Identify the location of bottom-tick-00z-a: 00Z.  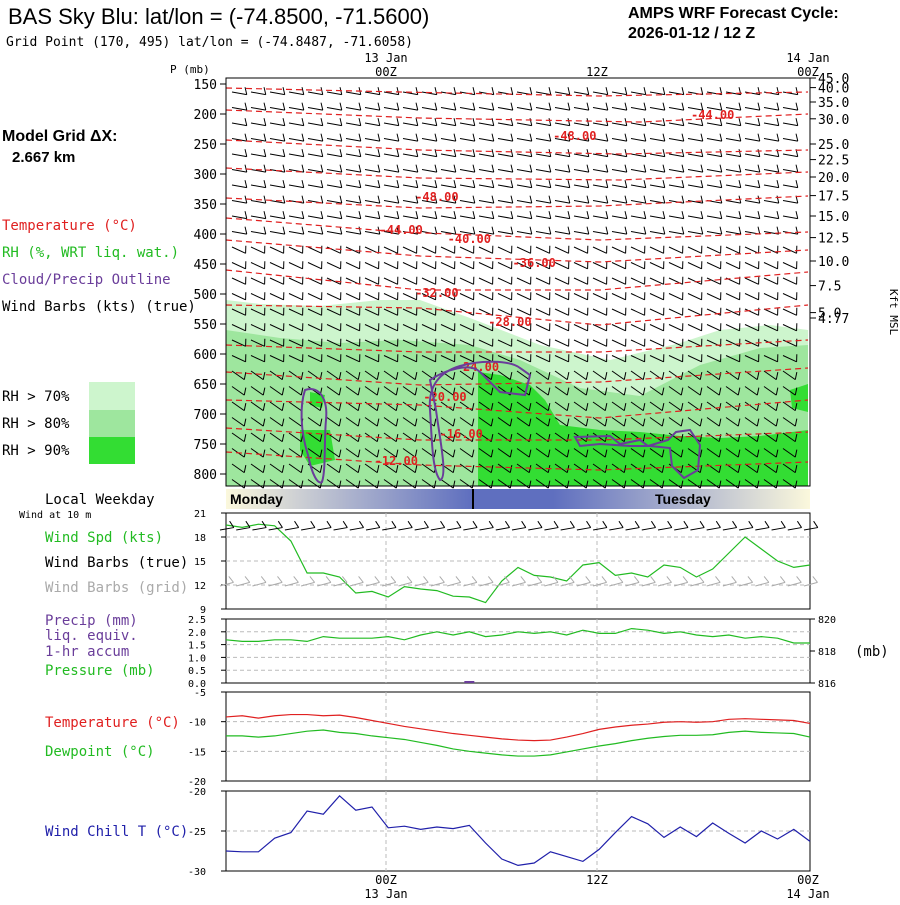
(386, 880).